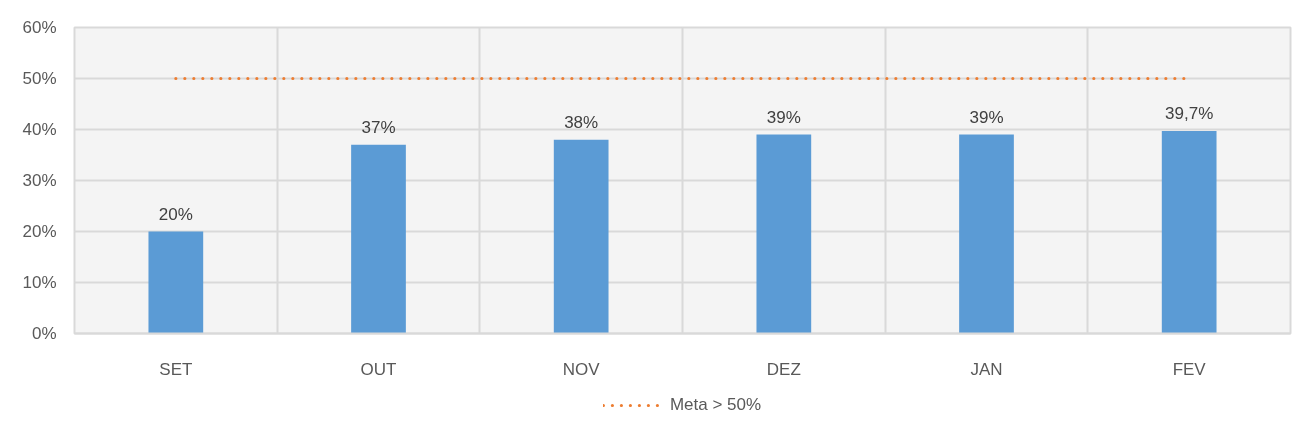 This screenshot has height=426, width=1294. I want to click on y-tick-label: 50%, so click(39, 78).